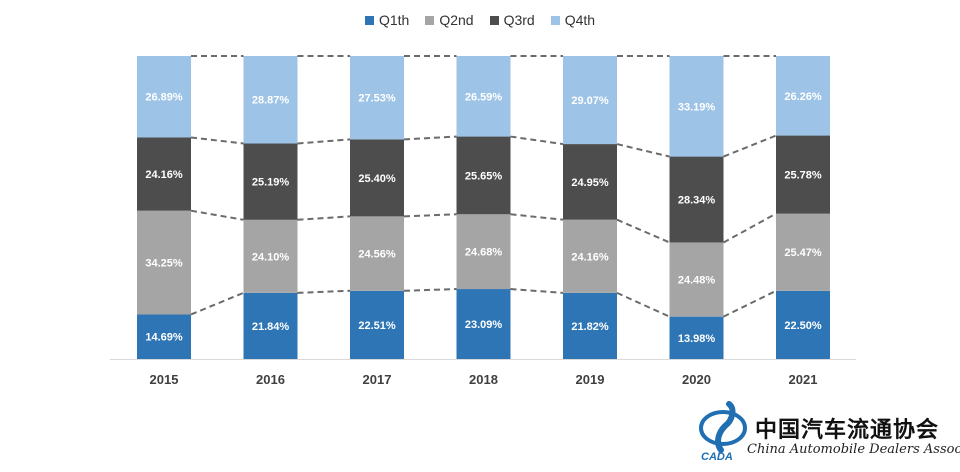 The image size is (960, 472). I want to click on data-label: 33.19%, so click(697, 107).